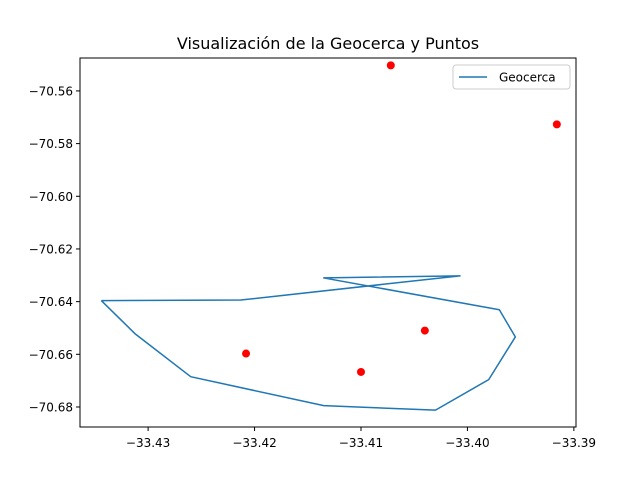 The image size is (640, 480). What do you see at coordinates (527, 78) in the screenshot?
I see `legend-label: Geocerca` at bounding box center [527, 78].